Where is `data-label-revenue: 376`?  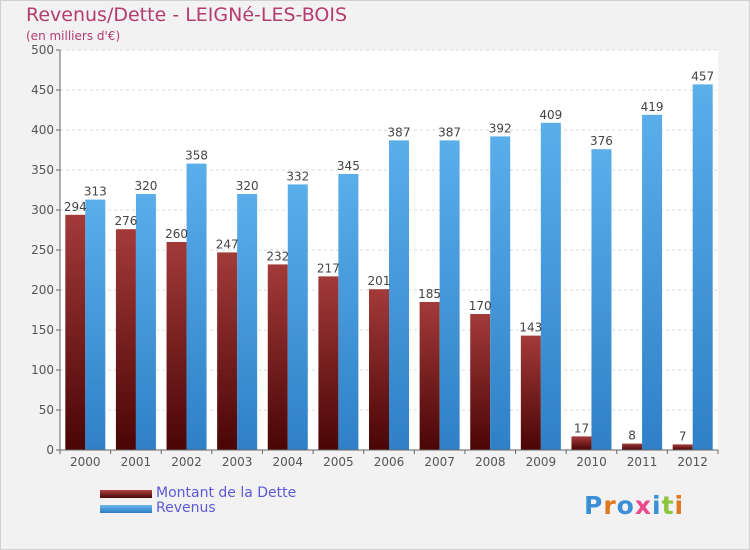
data-label-revenue: 376 is located at coordinates (601, 141).